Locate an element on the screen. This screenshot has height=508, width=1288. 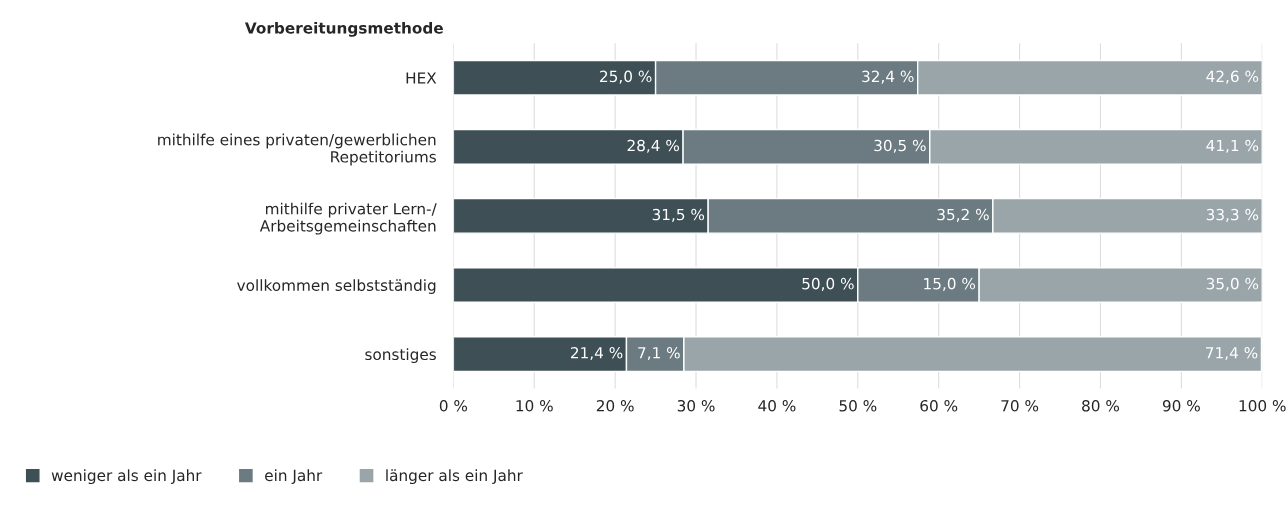
data-label: 15,0 % is located at coordinates (950, 284).